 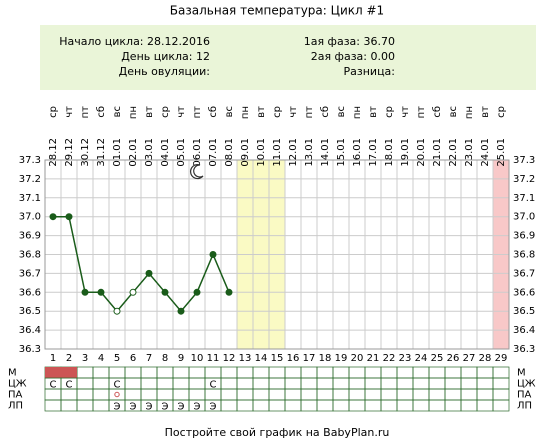 What do you see at coordinates (524, 217) in the screenshot?
I see `y-tick-label-right: 37.0` at bounding box center [524, 217].